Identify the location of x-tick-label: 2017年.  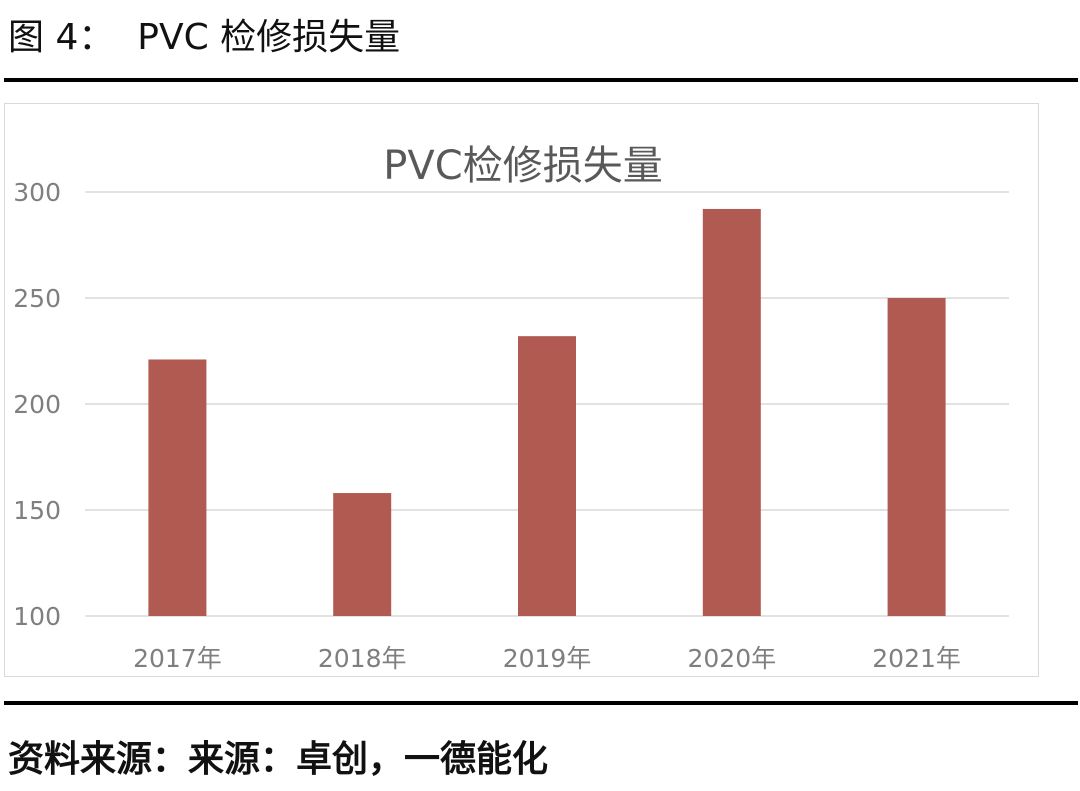
(177, 658).